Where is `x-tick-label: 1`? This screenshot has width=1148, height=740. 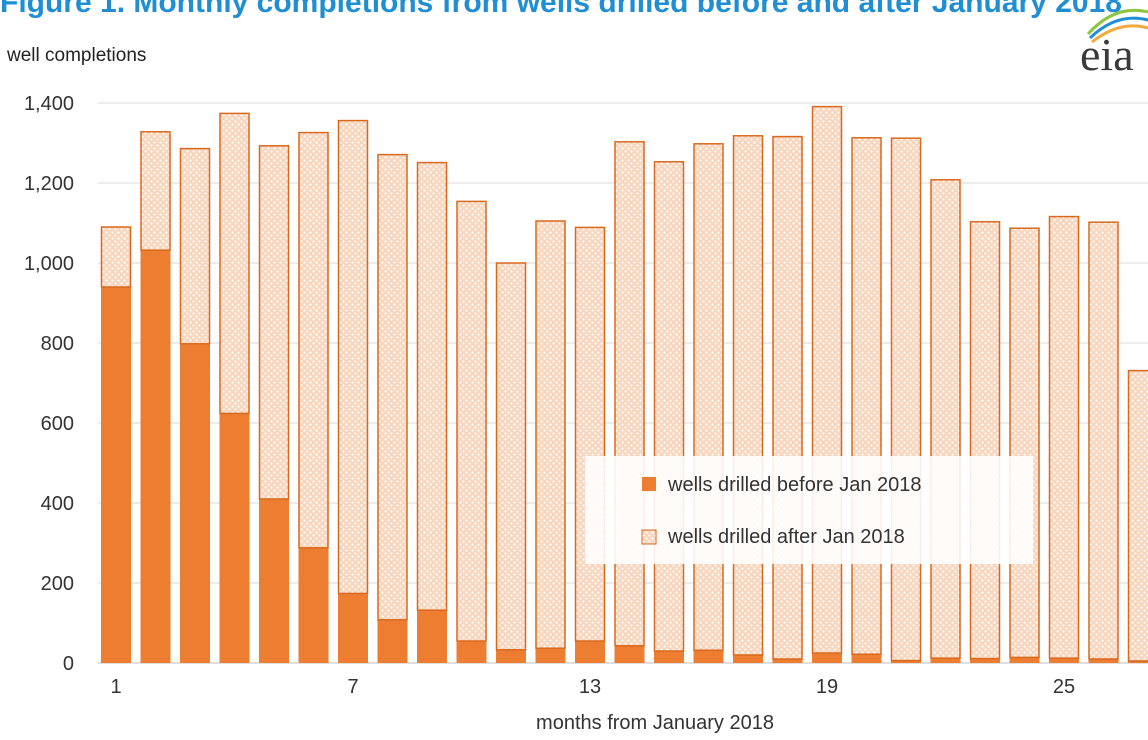
x-tick-label: 1 is located at coordinates (115, 687).